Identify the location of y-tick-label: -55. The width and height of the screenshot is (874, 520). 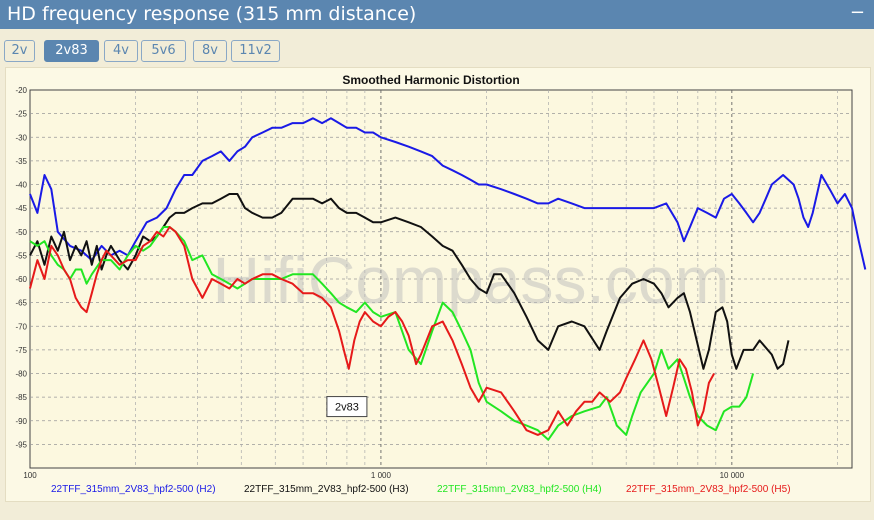
(21, 255).